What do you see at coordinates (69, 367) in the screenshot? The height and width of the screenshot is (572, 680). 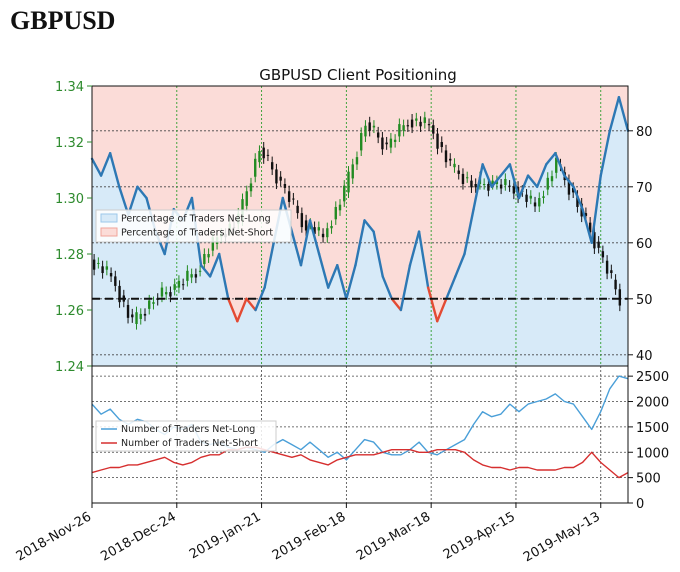 I see `price-tick-label: 1.24` at bounding box center [69, 367].